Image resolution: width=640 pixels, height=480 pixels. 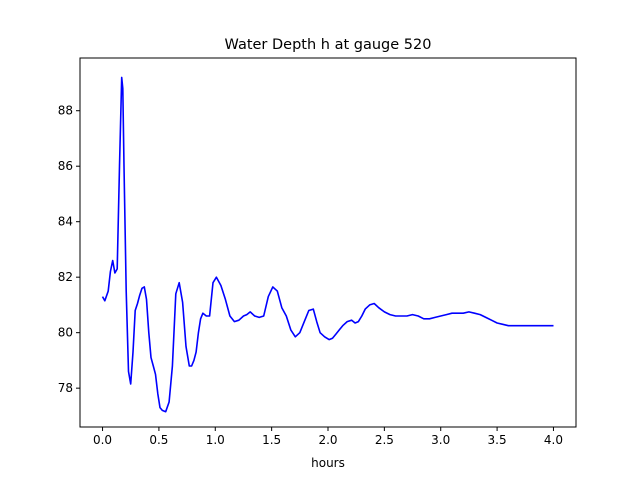 I want to click on x-tick-label: 3.5, so click(x=497, y=440).